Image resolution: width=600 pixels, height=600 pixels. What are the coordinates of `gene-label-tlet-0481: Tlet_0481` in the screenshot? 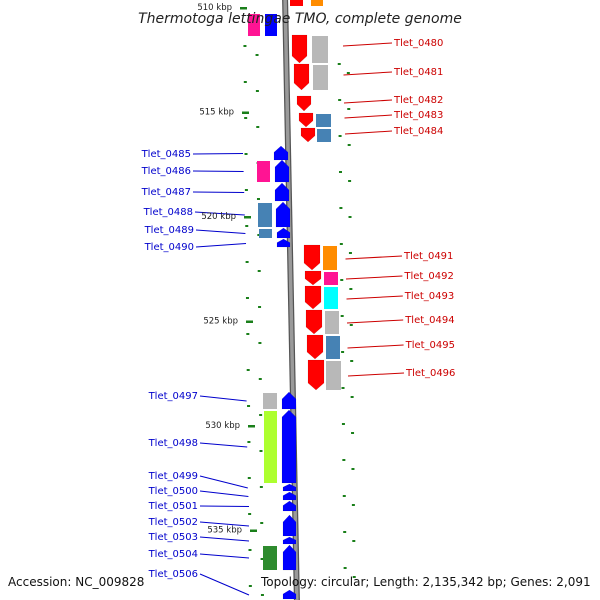 It's located at (418, 72).